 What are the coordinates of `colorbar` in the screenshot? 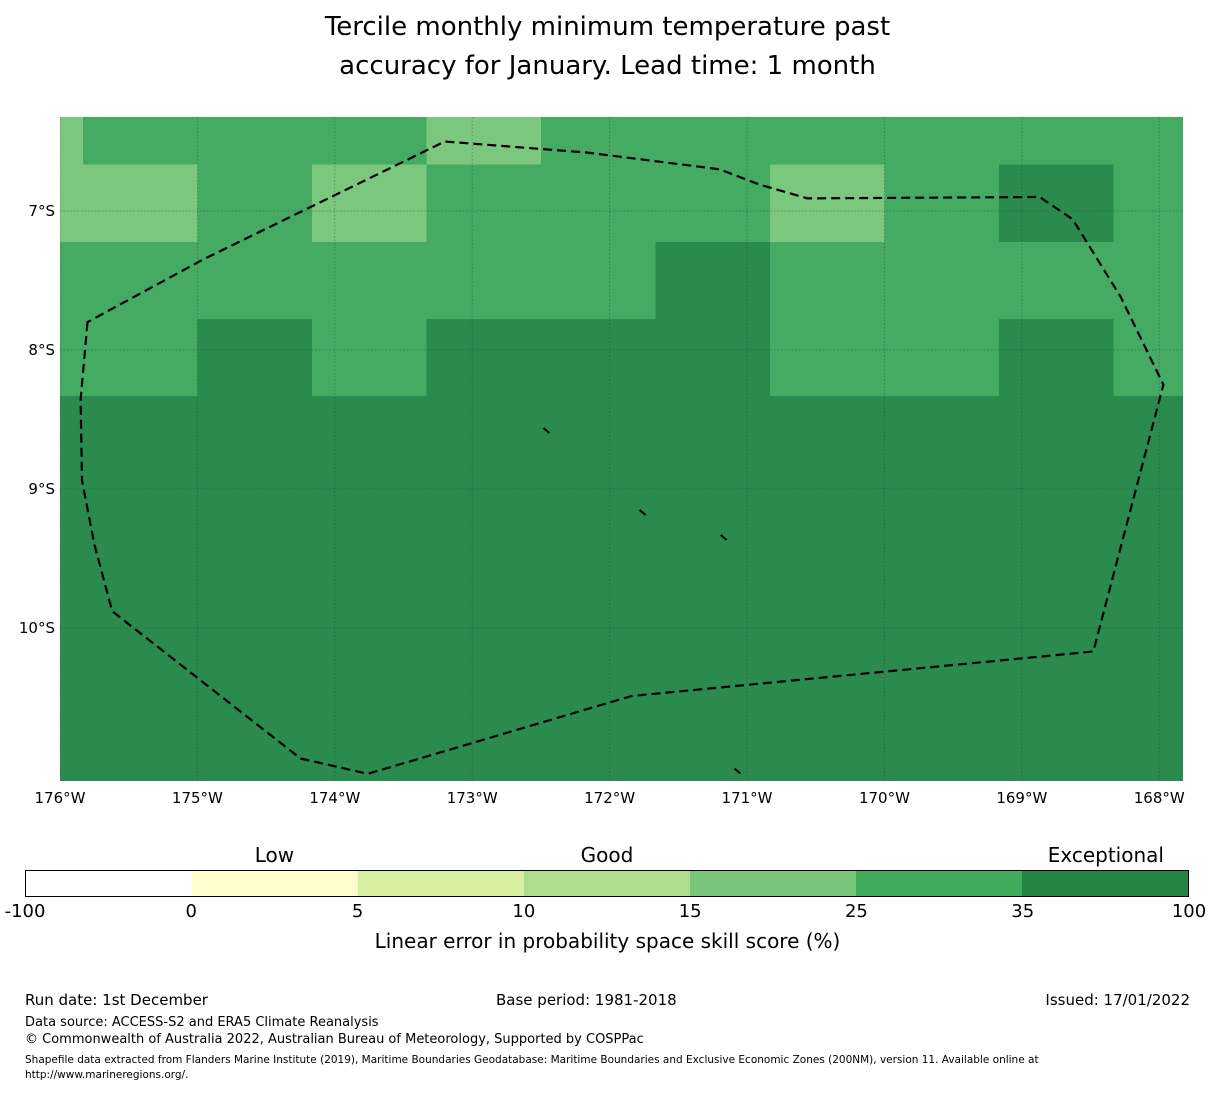 It's located at (607, 883).